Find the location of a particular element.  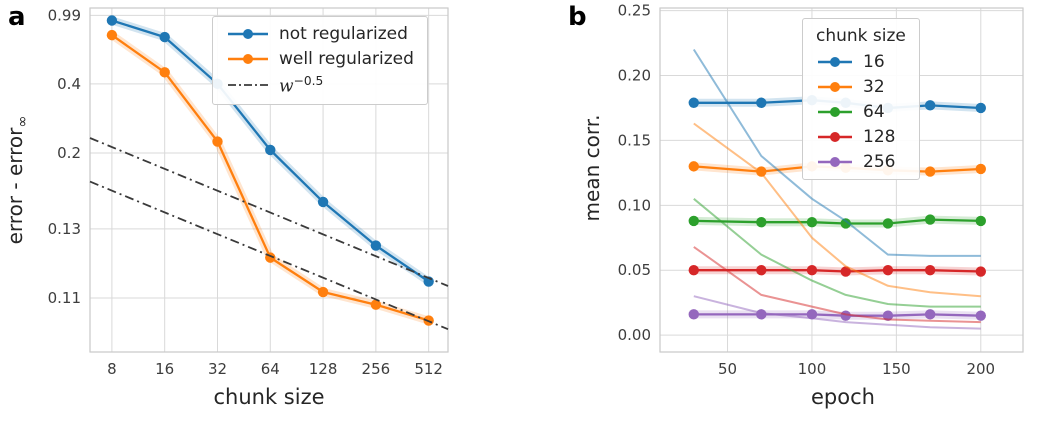

panel-b-letter: b is located at coordinates (577, 17).